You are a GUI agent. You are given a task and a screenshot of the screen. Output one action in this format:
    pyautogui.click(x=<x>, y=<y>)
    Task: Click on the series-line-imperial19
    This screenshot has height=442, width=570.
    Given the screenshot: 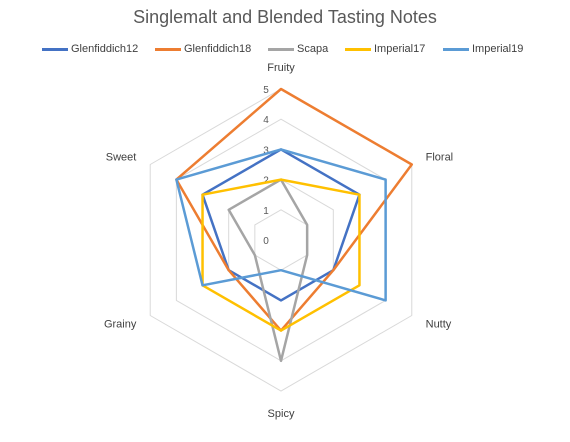 What is the action you would take?
    pyautogui.click(x=281, y=225)
    